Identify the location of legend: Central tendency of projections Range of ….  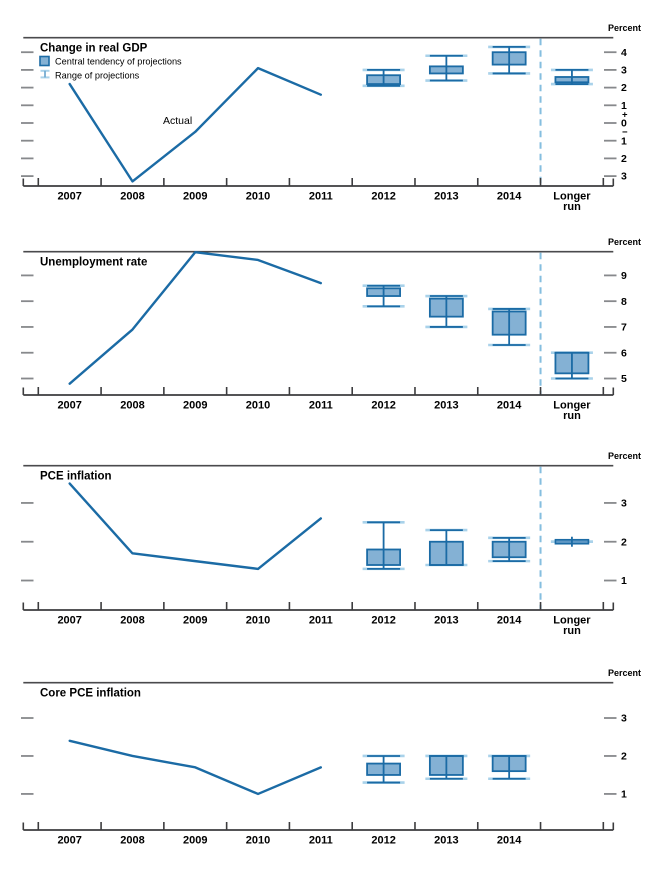
(110, 67).